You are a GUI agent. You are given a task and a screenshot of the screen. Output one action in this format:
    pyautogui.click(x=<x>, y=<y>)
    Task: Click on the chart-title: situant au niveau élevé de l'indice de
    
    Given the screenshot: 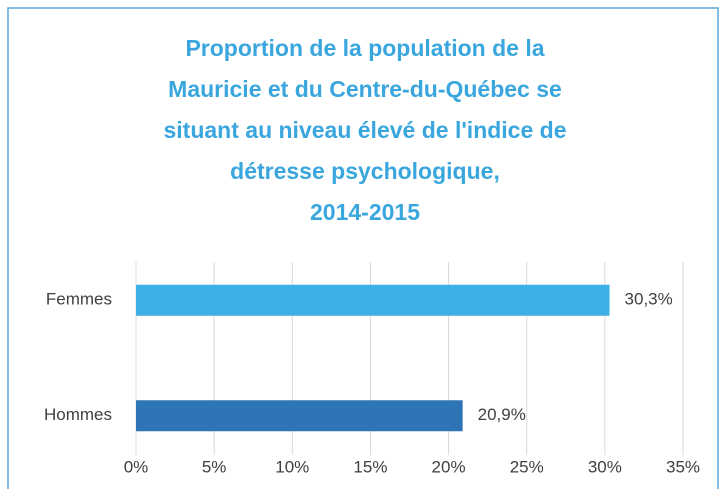 What is the action you would take?
    pyautogui.click(x=365, y=130)
    